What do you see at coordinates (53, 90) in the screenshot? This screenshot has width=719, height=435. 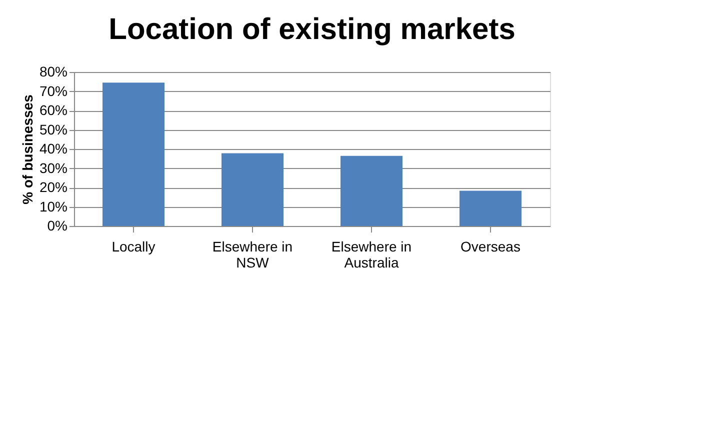 I see `y-tick-label: 70%` at bounding box center [53, 90].